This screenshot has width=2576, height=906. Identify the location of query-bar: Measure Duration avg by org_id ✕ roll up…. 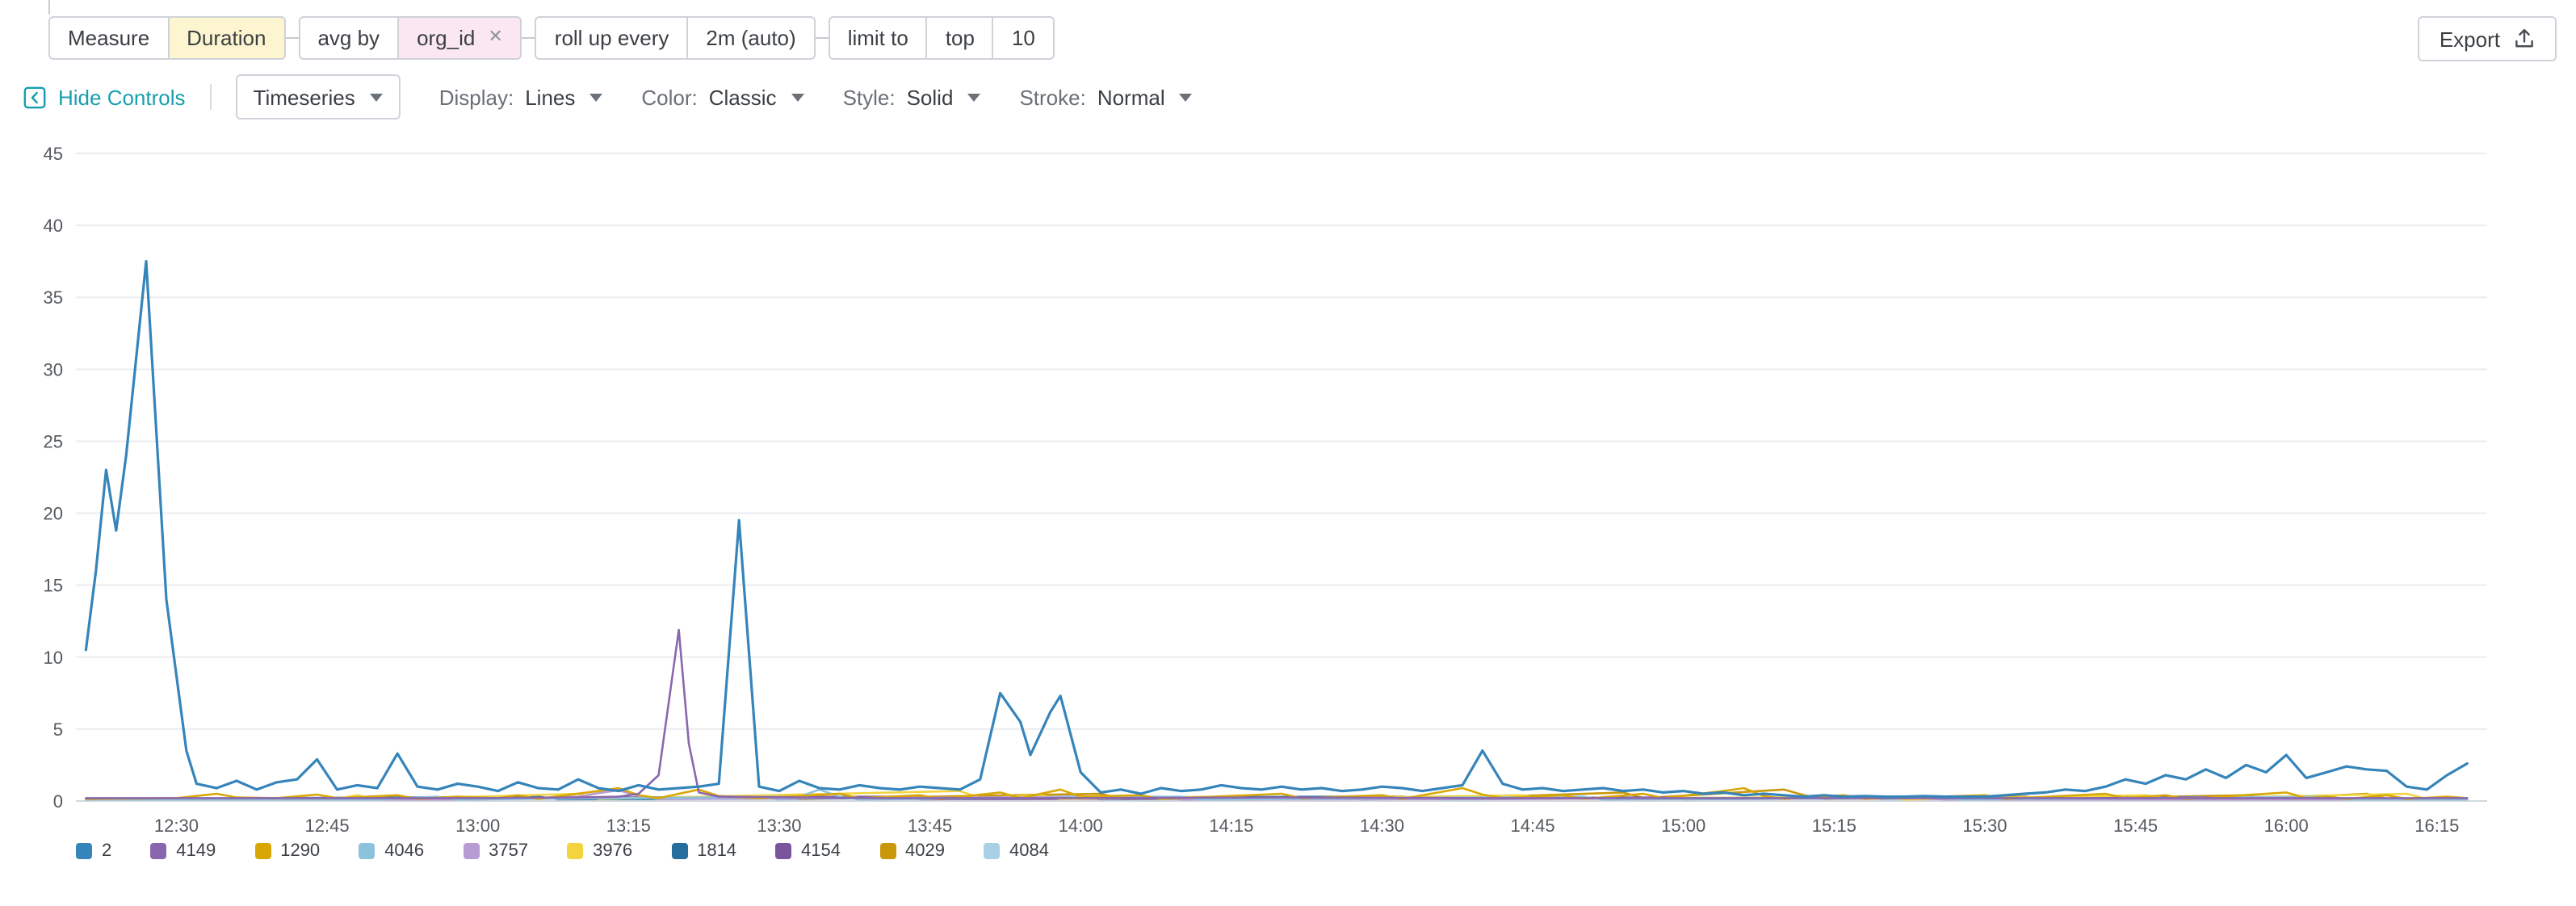
(551, 38).